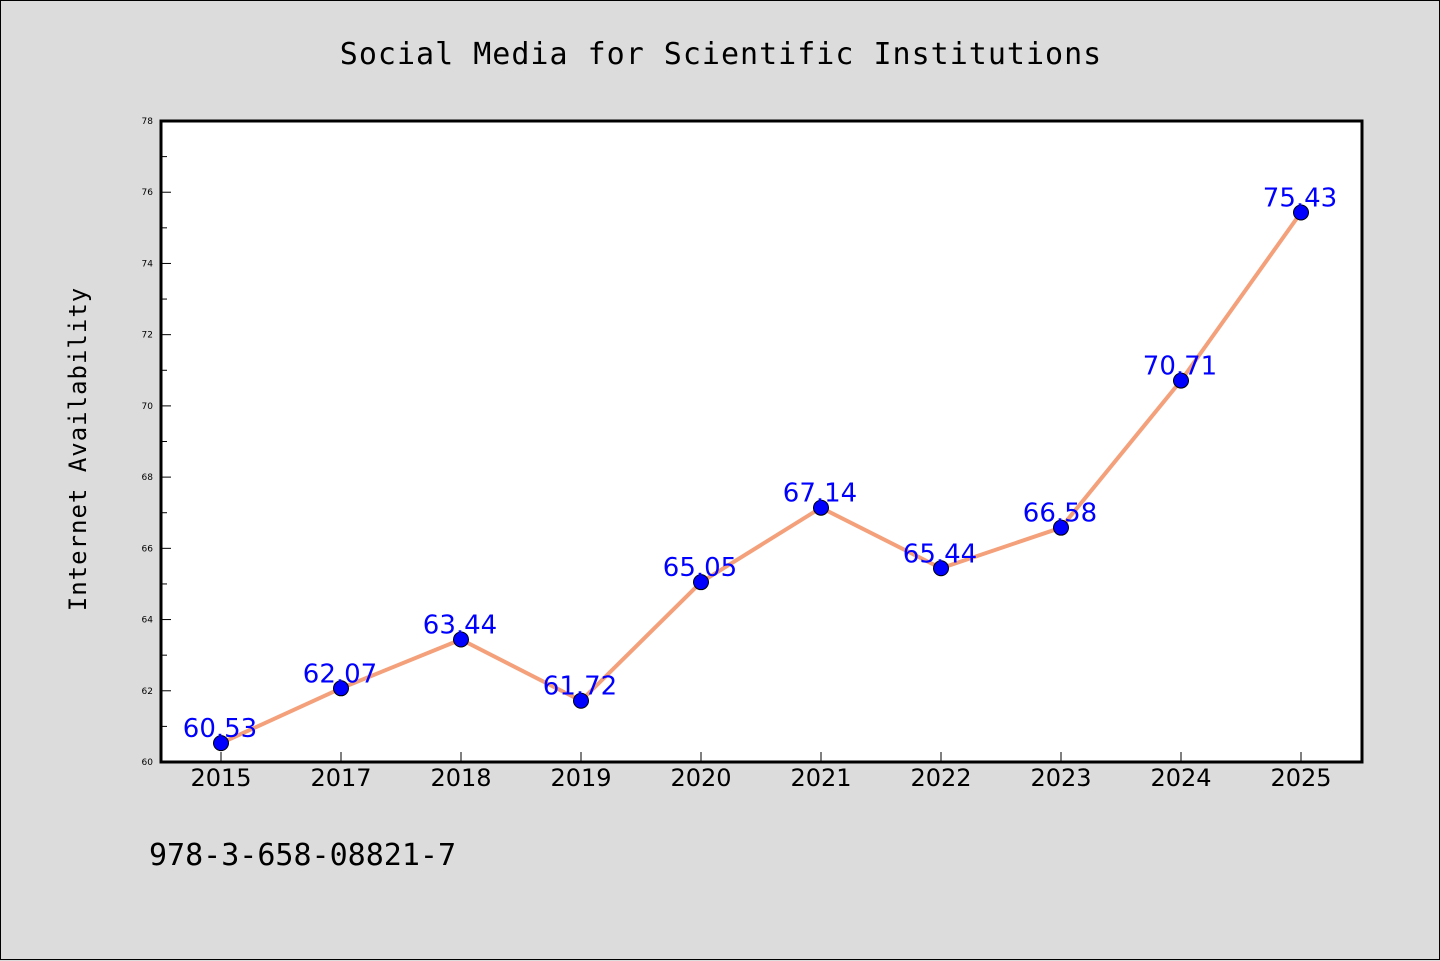  What do you see at coordinates (78, 449) in the screenshot?
I see `y-axis-label: Internet Availability` at bounding box center [78, 449].